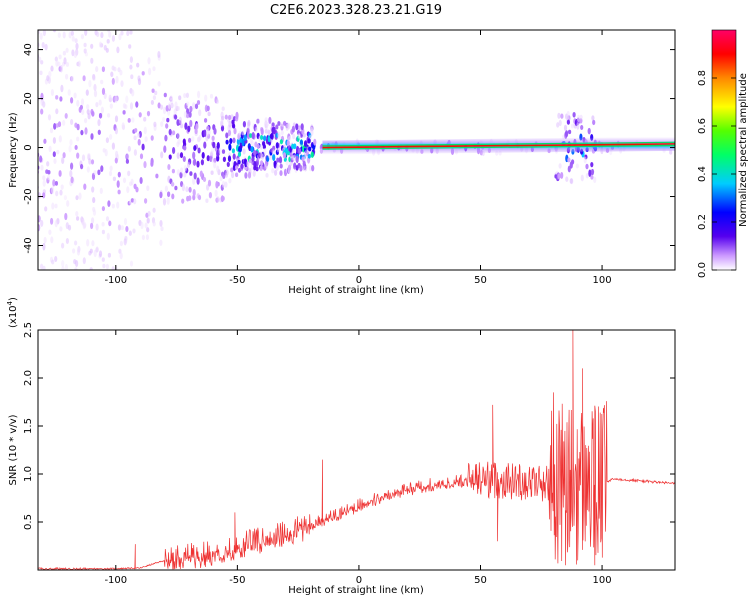  Describe the element at coordinates (237, 580) in the screenshot. I see `x-tick-label: -50` at that location.